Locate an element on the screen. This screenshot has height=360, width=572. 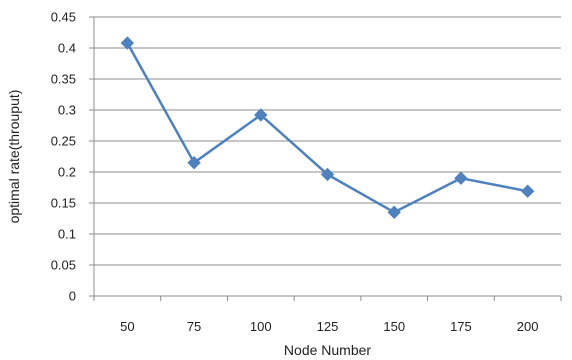
x-tick-label: 75 is located at coordinates (194, 326).